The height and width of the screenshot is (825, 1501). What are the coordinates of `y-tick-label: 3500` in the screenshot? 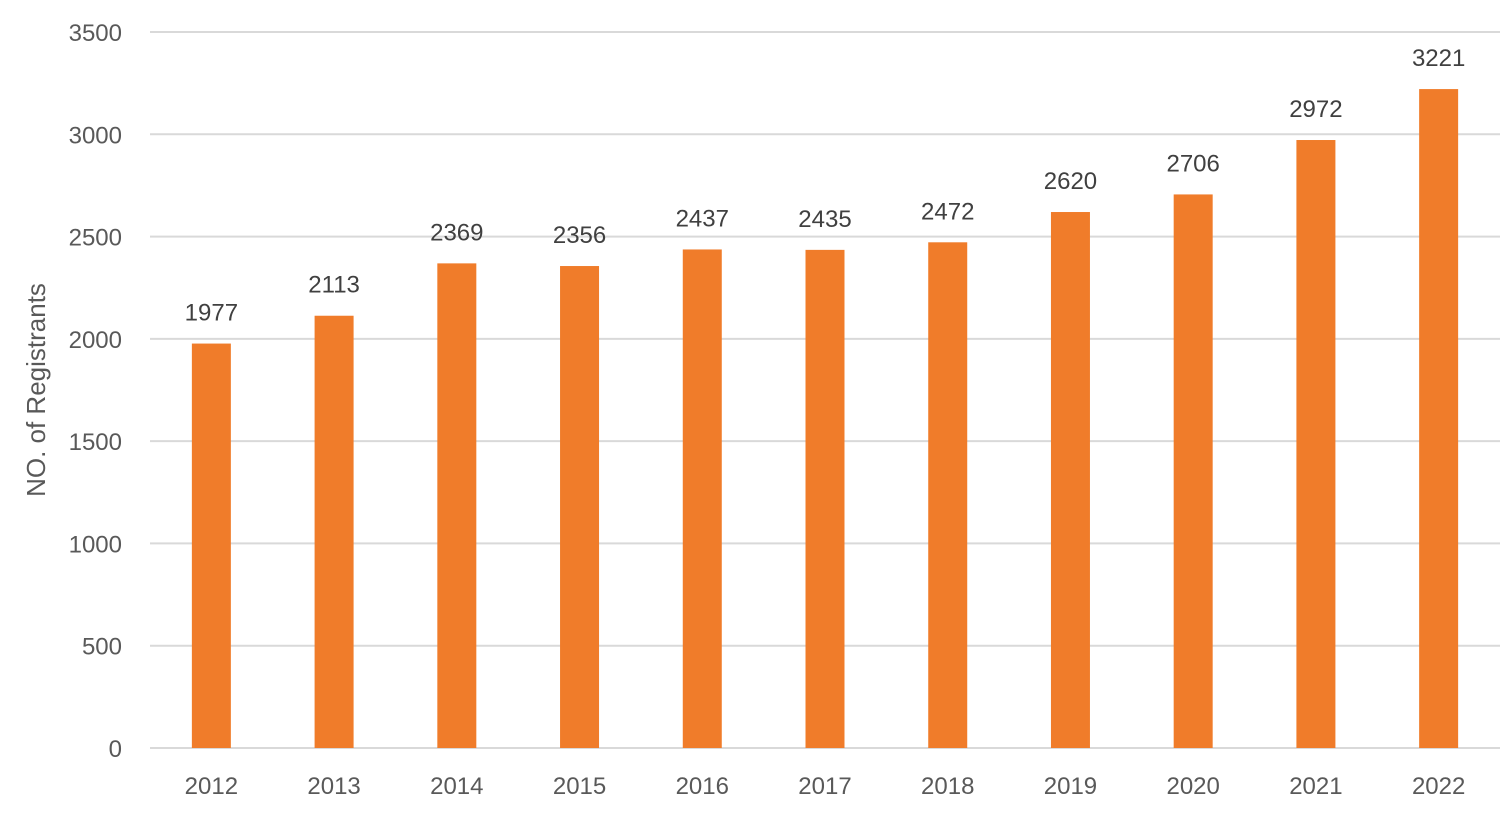 It's located at (95, 33).